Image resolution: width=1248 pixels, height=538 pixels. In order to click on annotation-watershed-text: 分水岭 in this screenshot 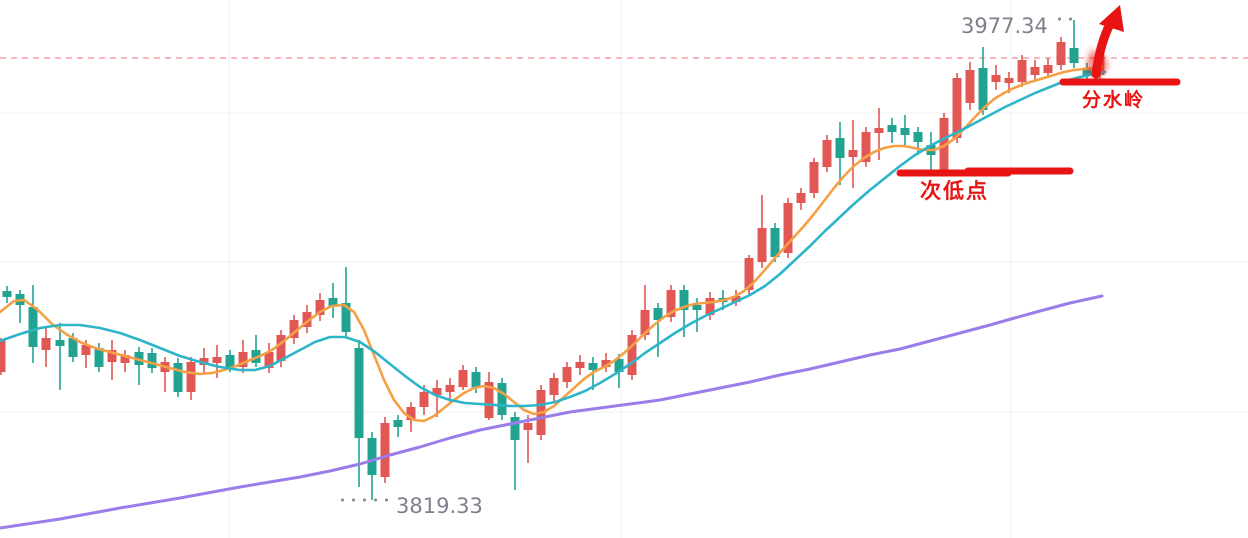, I will do `click(1114, 100)`.